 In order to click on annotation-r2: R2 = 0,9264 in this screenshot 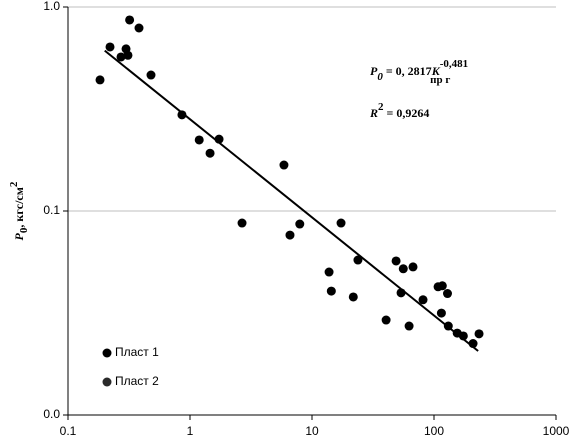, I will do `click(399, 110)`.